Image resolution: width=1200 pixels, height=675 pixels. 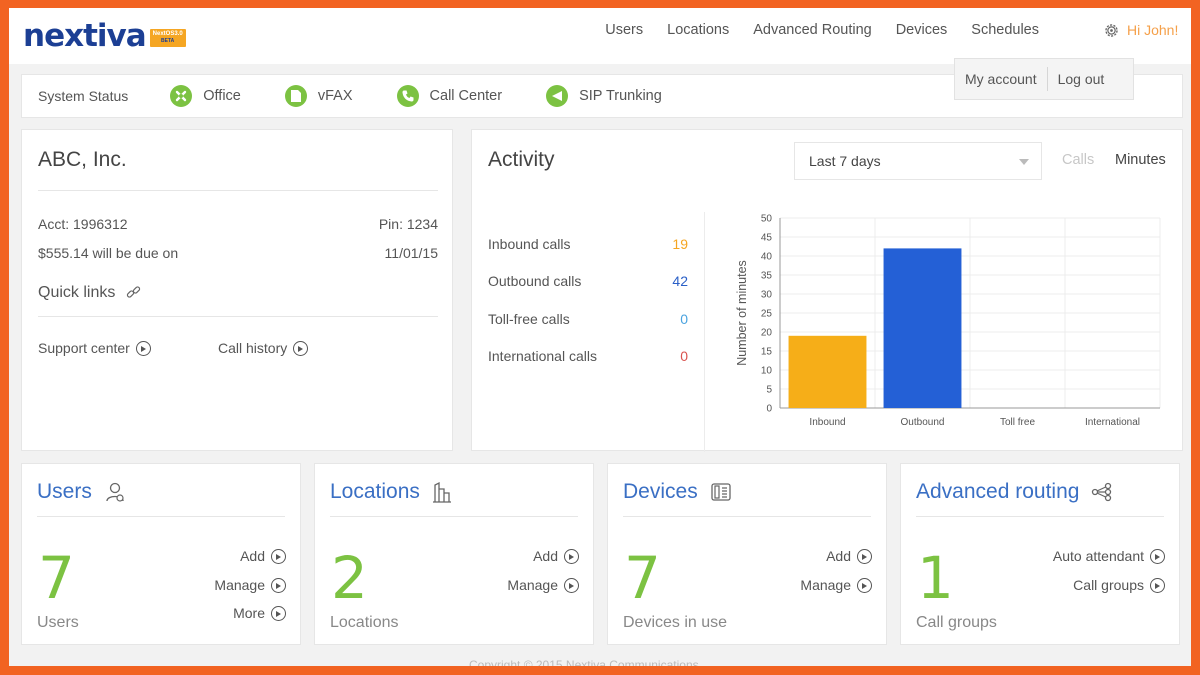 I want to click on activity-title: Activity, so click(x=521, y=159).